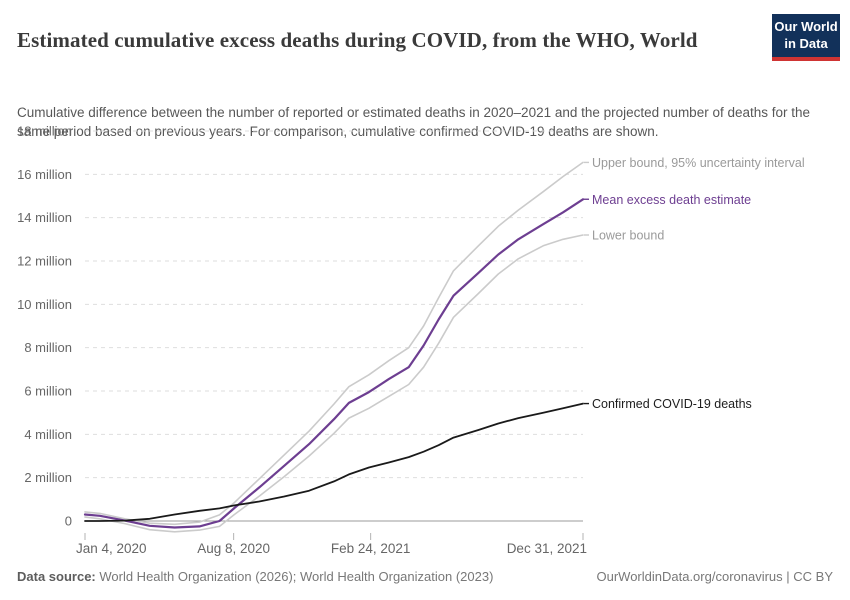  Describe the element at coordinates (698, 163) in the screenshot. I see `series-label-upper-bound-95-uncertainty-interval: Upper bound, 95% uncertainty interval` at that location.